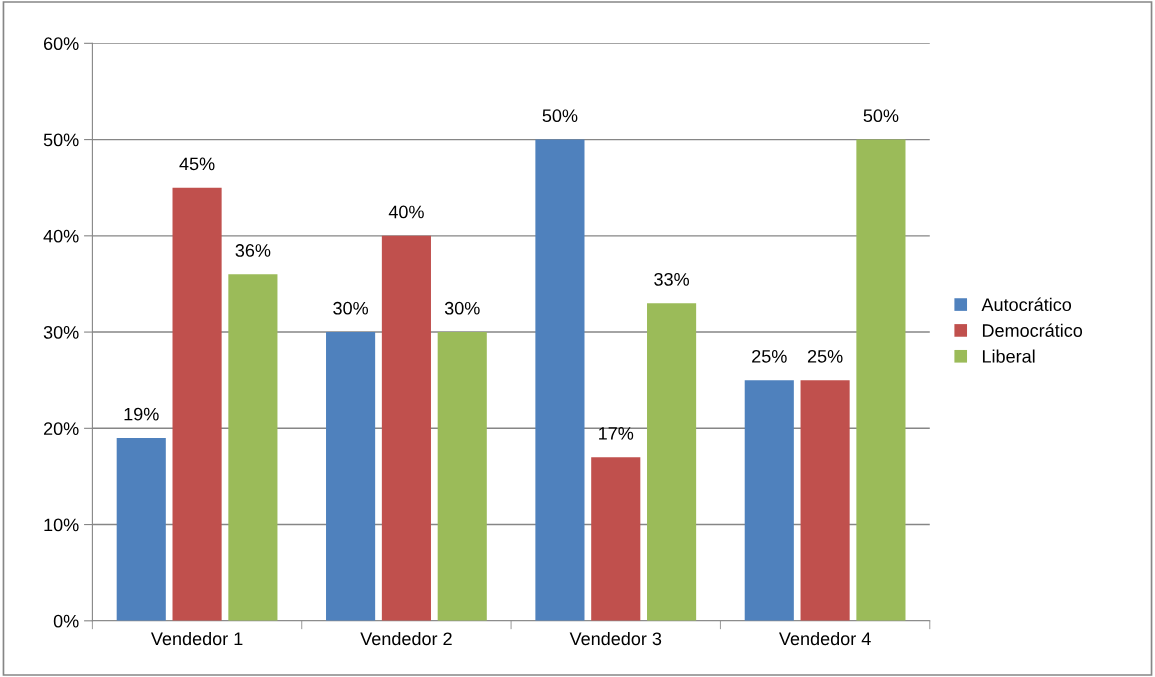  What do you see at coordinates (1008, 356) in the screenshot?
I see `legend-label: Liberal` at bounding box center [1008, 356].